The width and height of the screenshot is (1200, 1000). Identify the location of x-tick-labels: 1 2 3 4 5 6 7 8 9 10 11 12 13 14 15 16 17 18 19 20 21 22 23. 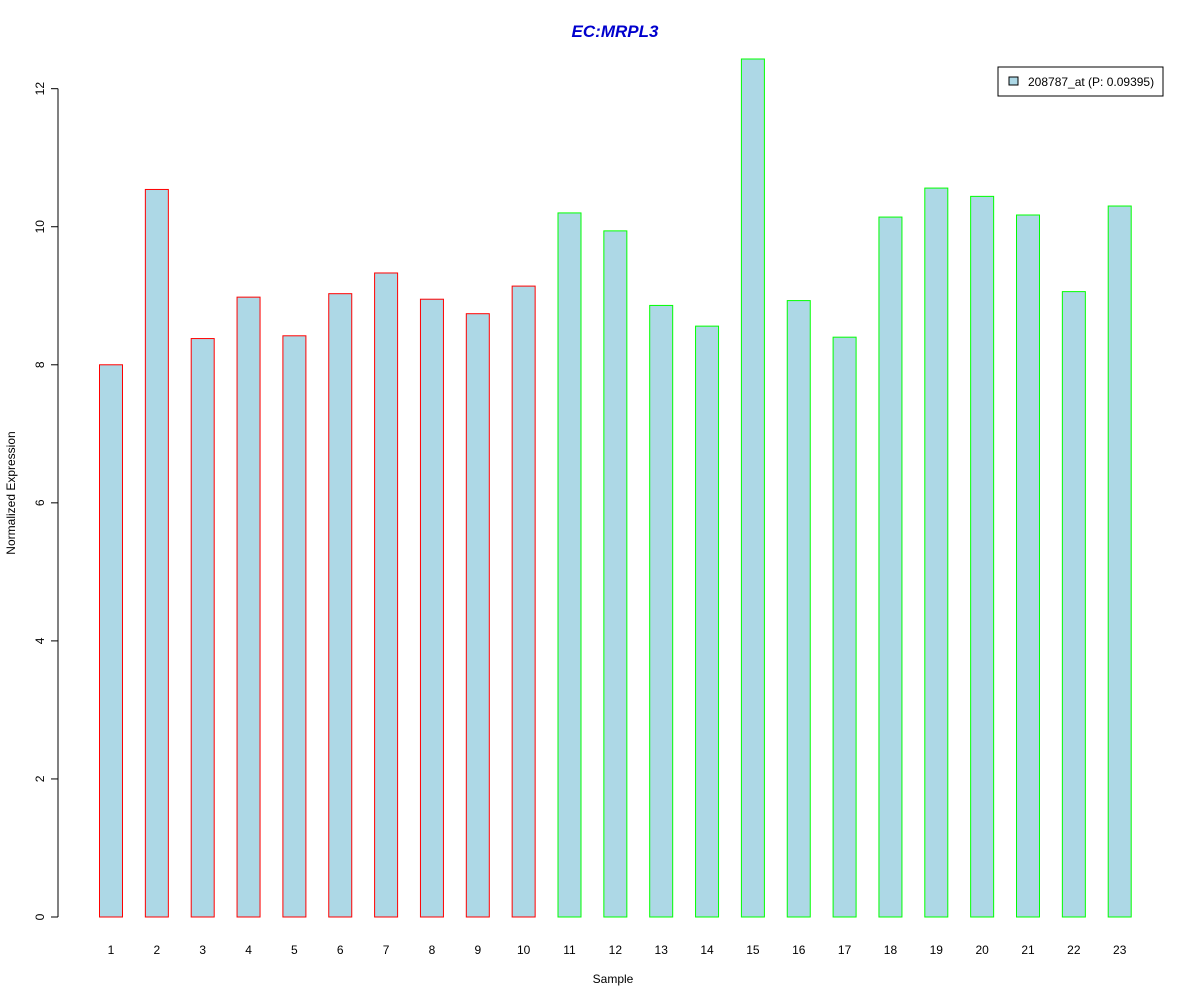
(617, 950).